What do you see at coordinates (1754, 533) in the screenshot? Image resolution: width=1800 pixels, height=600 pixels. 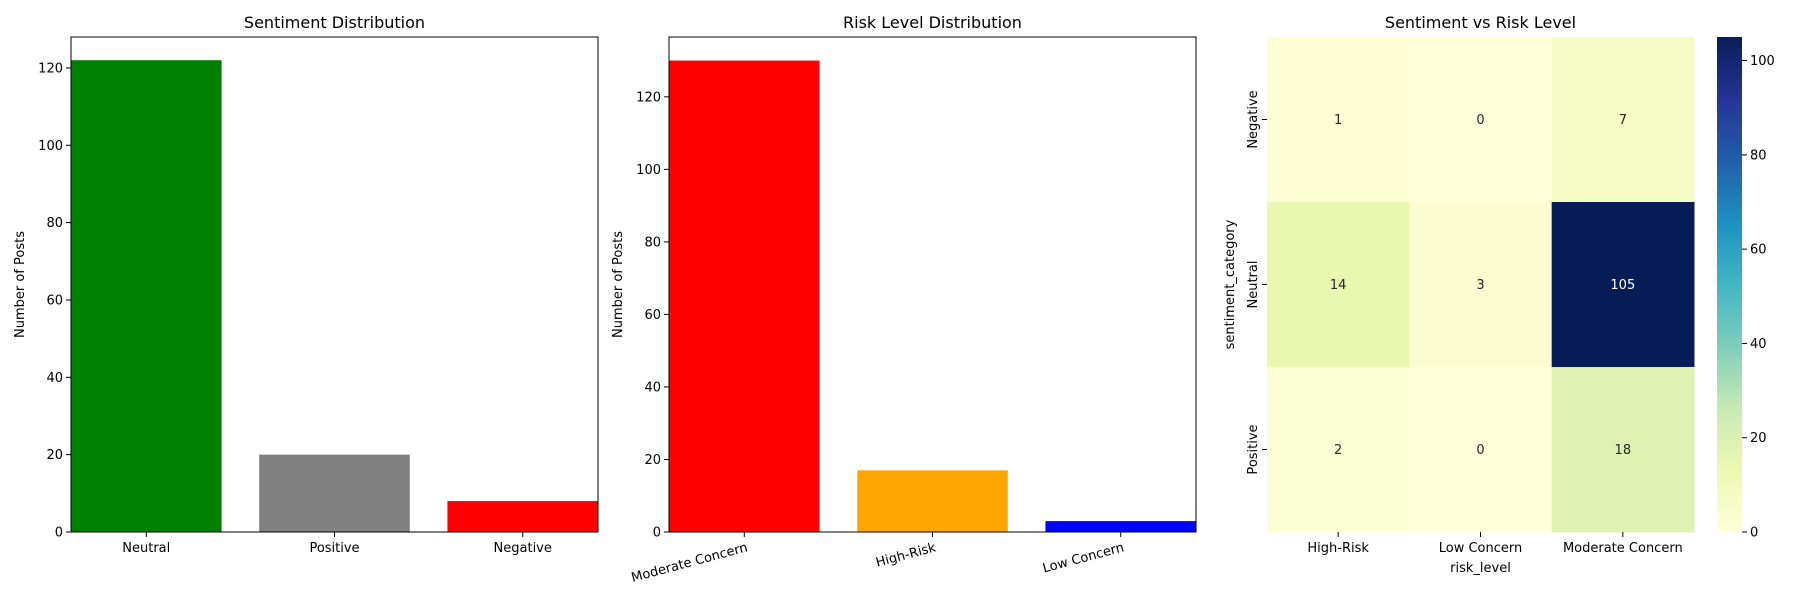 I see `colorbar-tick-label: 0` at bounding box center [1754, 533].